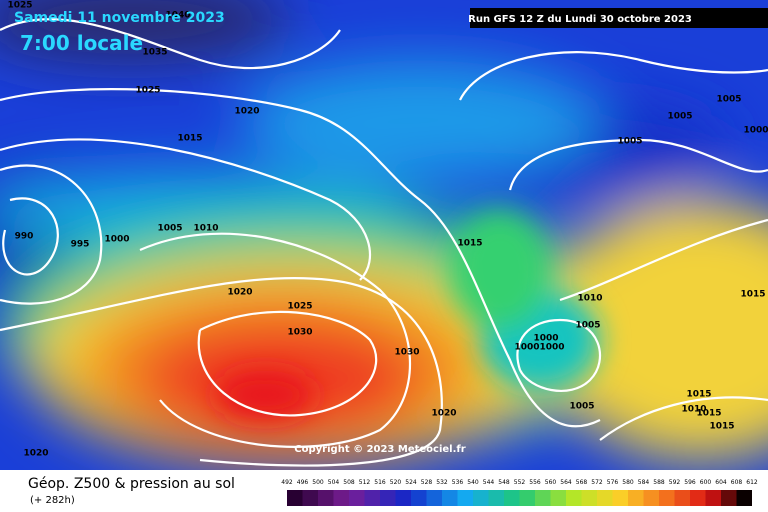 This screenshot has height=512, width=768. What do you see at coordinates (628, 482) in the screenshot?
I see `legend-level: 580` at bounding box center [628, 482].